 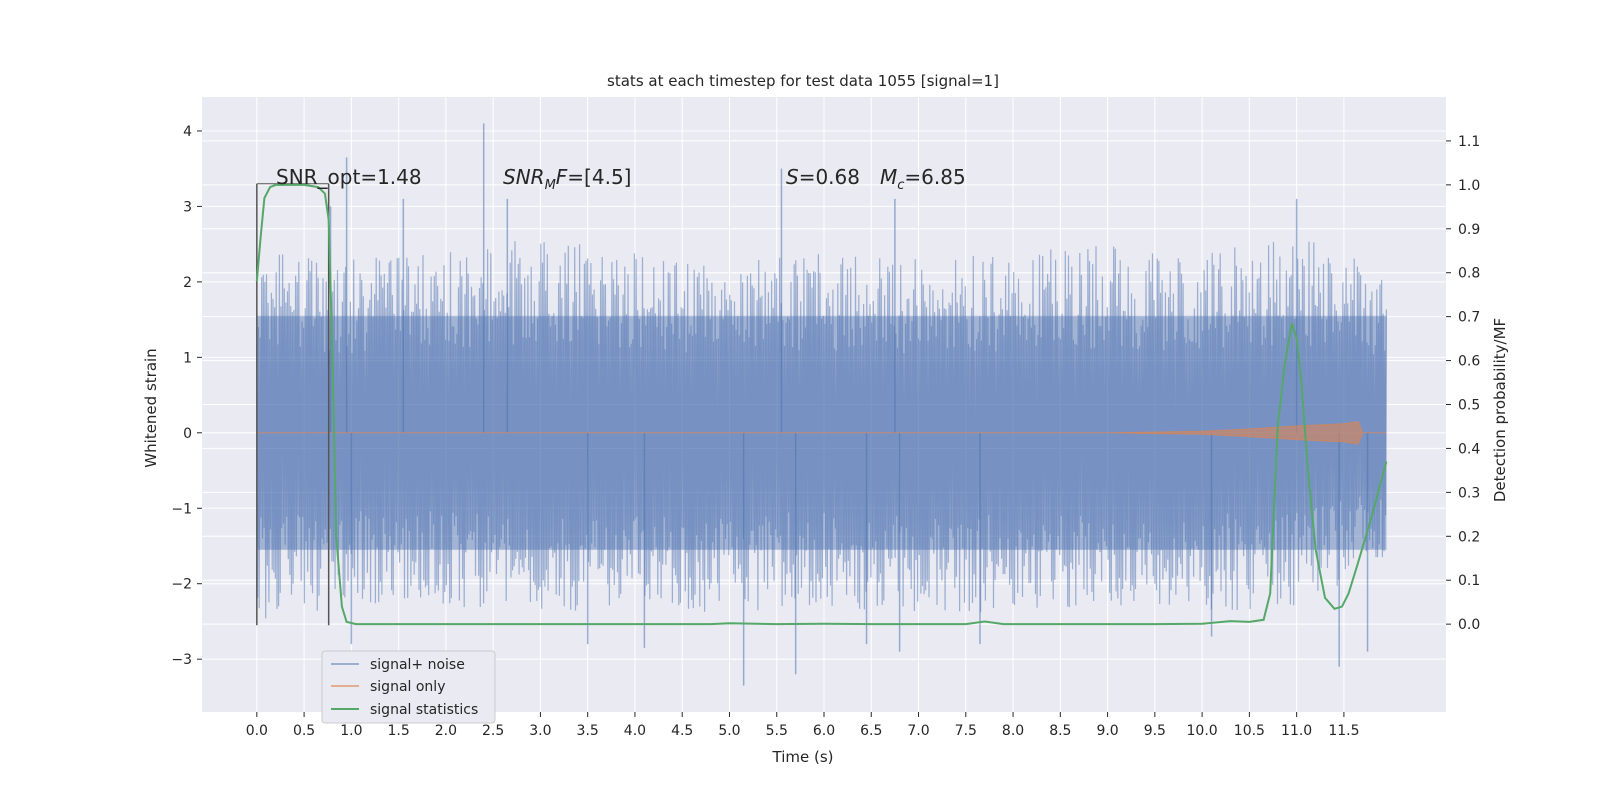 What do you see at coordinates (187, 283) in the screenshot?
I see `y-tick-label: 2` at bounding box center [187, 283].